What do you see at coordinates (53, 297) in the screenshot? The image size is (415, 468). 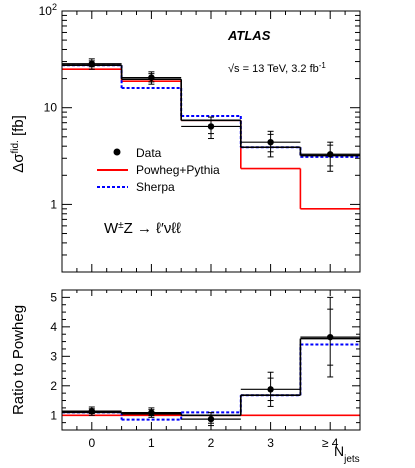 I see `ratio-y-tick-label: 5` at bounding box center [53, 297].